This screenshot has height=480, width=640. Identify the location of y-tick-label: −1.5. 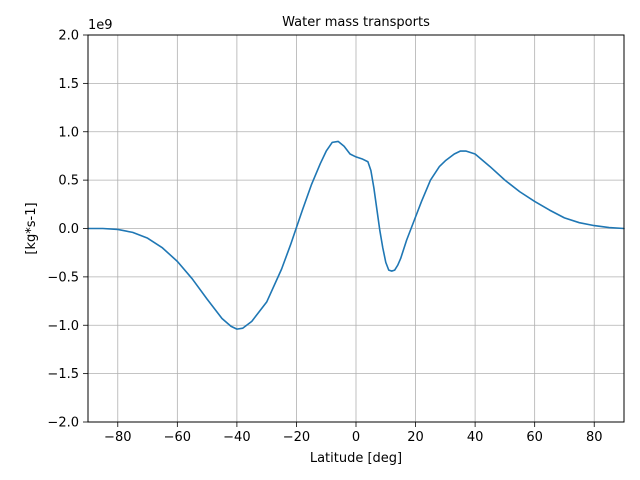
(63, 374).